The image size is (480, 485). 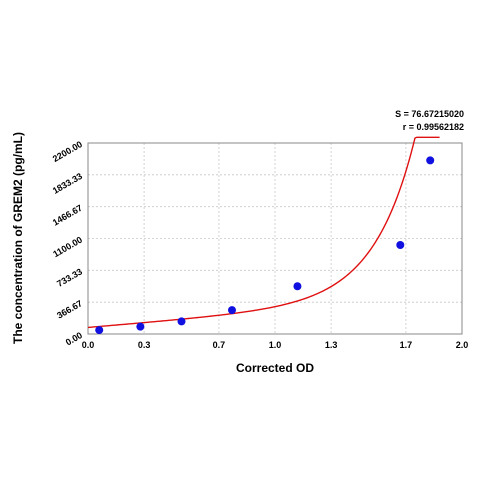 What do you see at coordinates (462, 345) in the screenshot?
I see `x-tick-label: 2.0` at bounding box center [462, 345].